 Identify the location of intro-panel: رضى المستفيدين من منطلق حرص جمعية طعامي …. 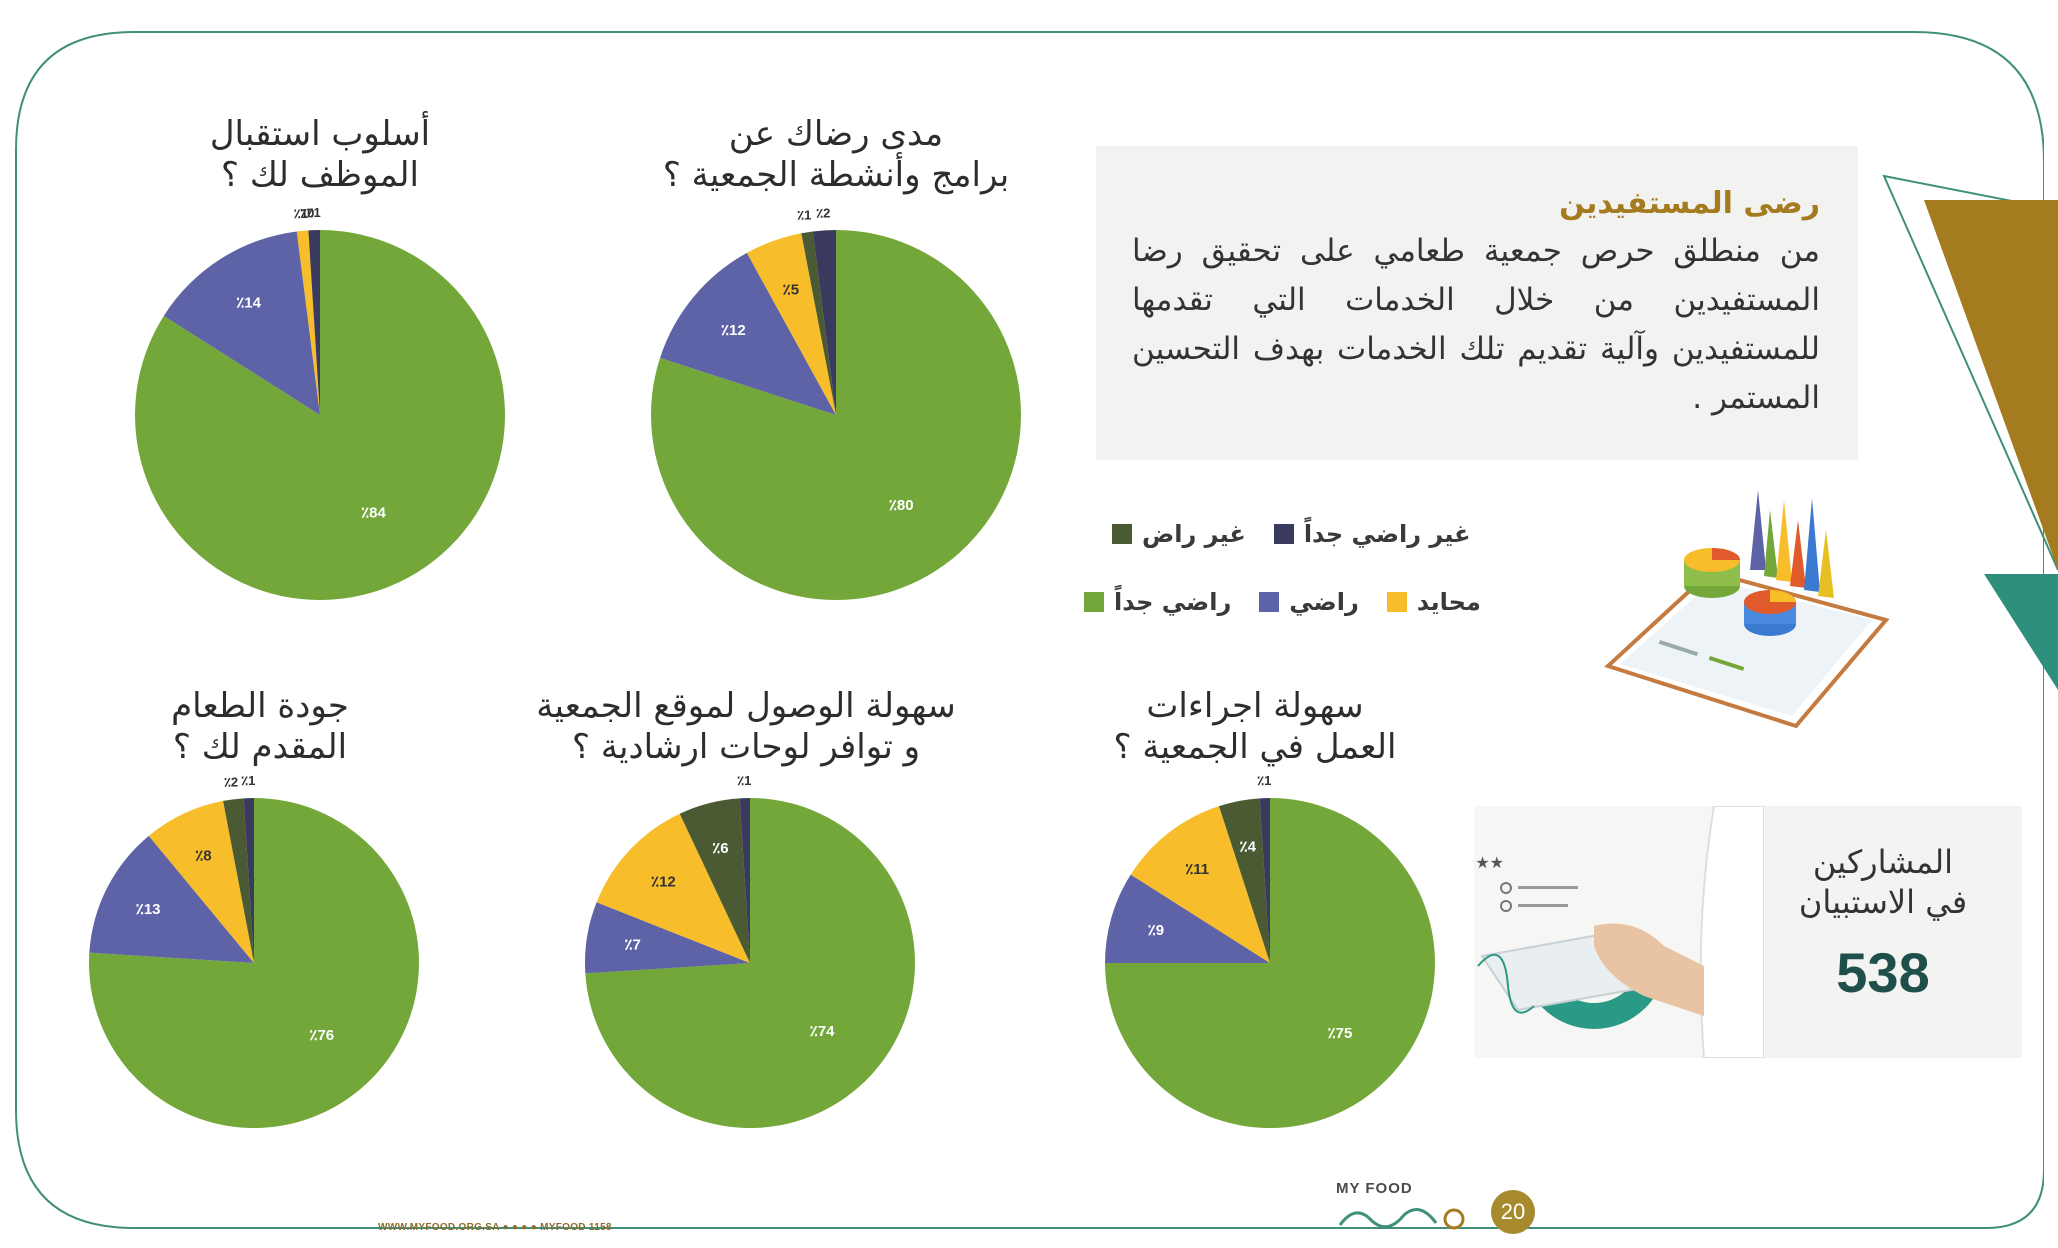
(1477, 303).